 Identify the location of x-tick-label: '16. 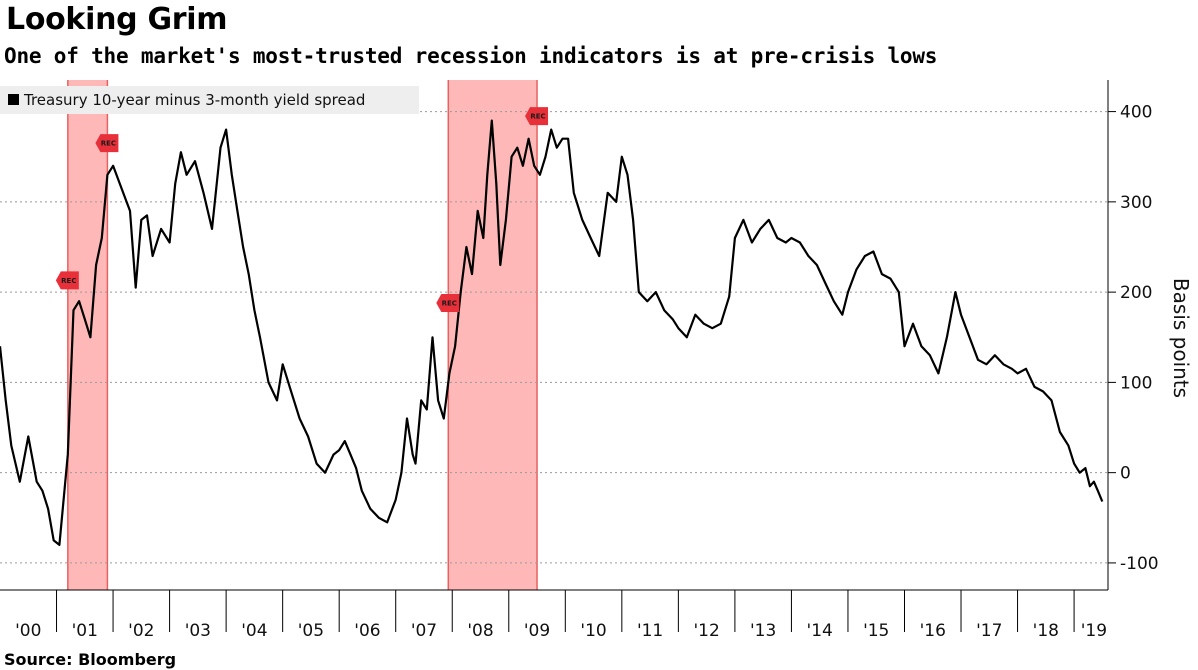
(933, 631).